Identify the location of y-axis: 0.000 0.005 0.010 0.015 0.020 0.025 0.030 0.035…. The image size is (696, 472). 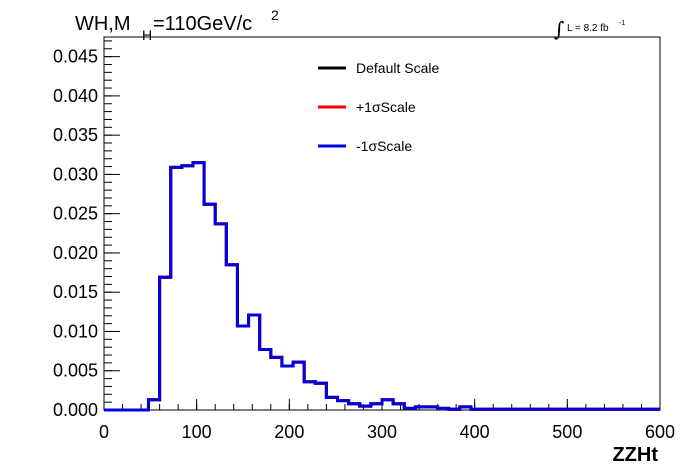
(86, 230).